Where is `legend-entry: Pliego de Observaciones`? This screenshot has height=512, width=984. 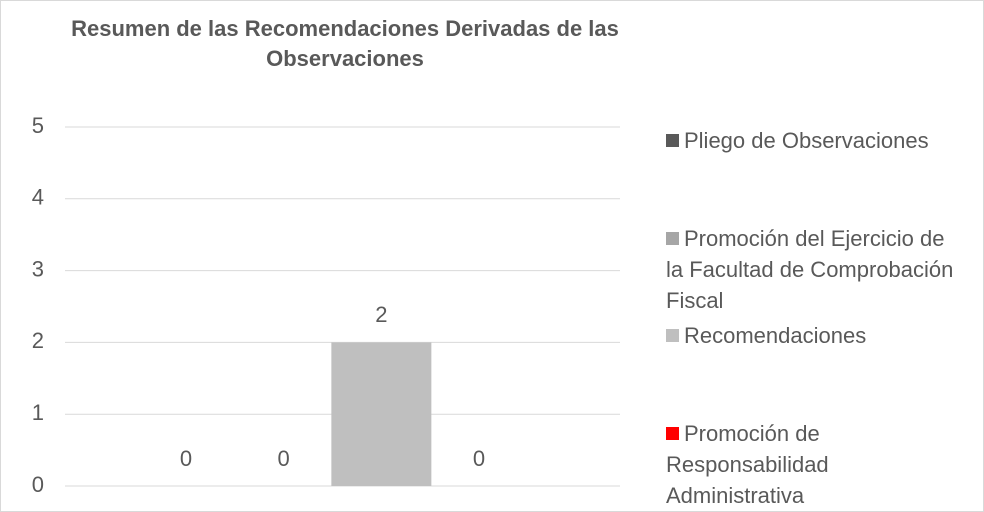
legend-entry: Pliego de Observaciones is located at coordinates (816, 140).